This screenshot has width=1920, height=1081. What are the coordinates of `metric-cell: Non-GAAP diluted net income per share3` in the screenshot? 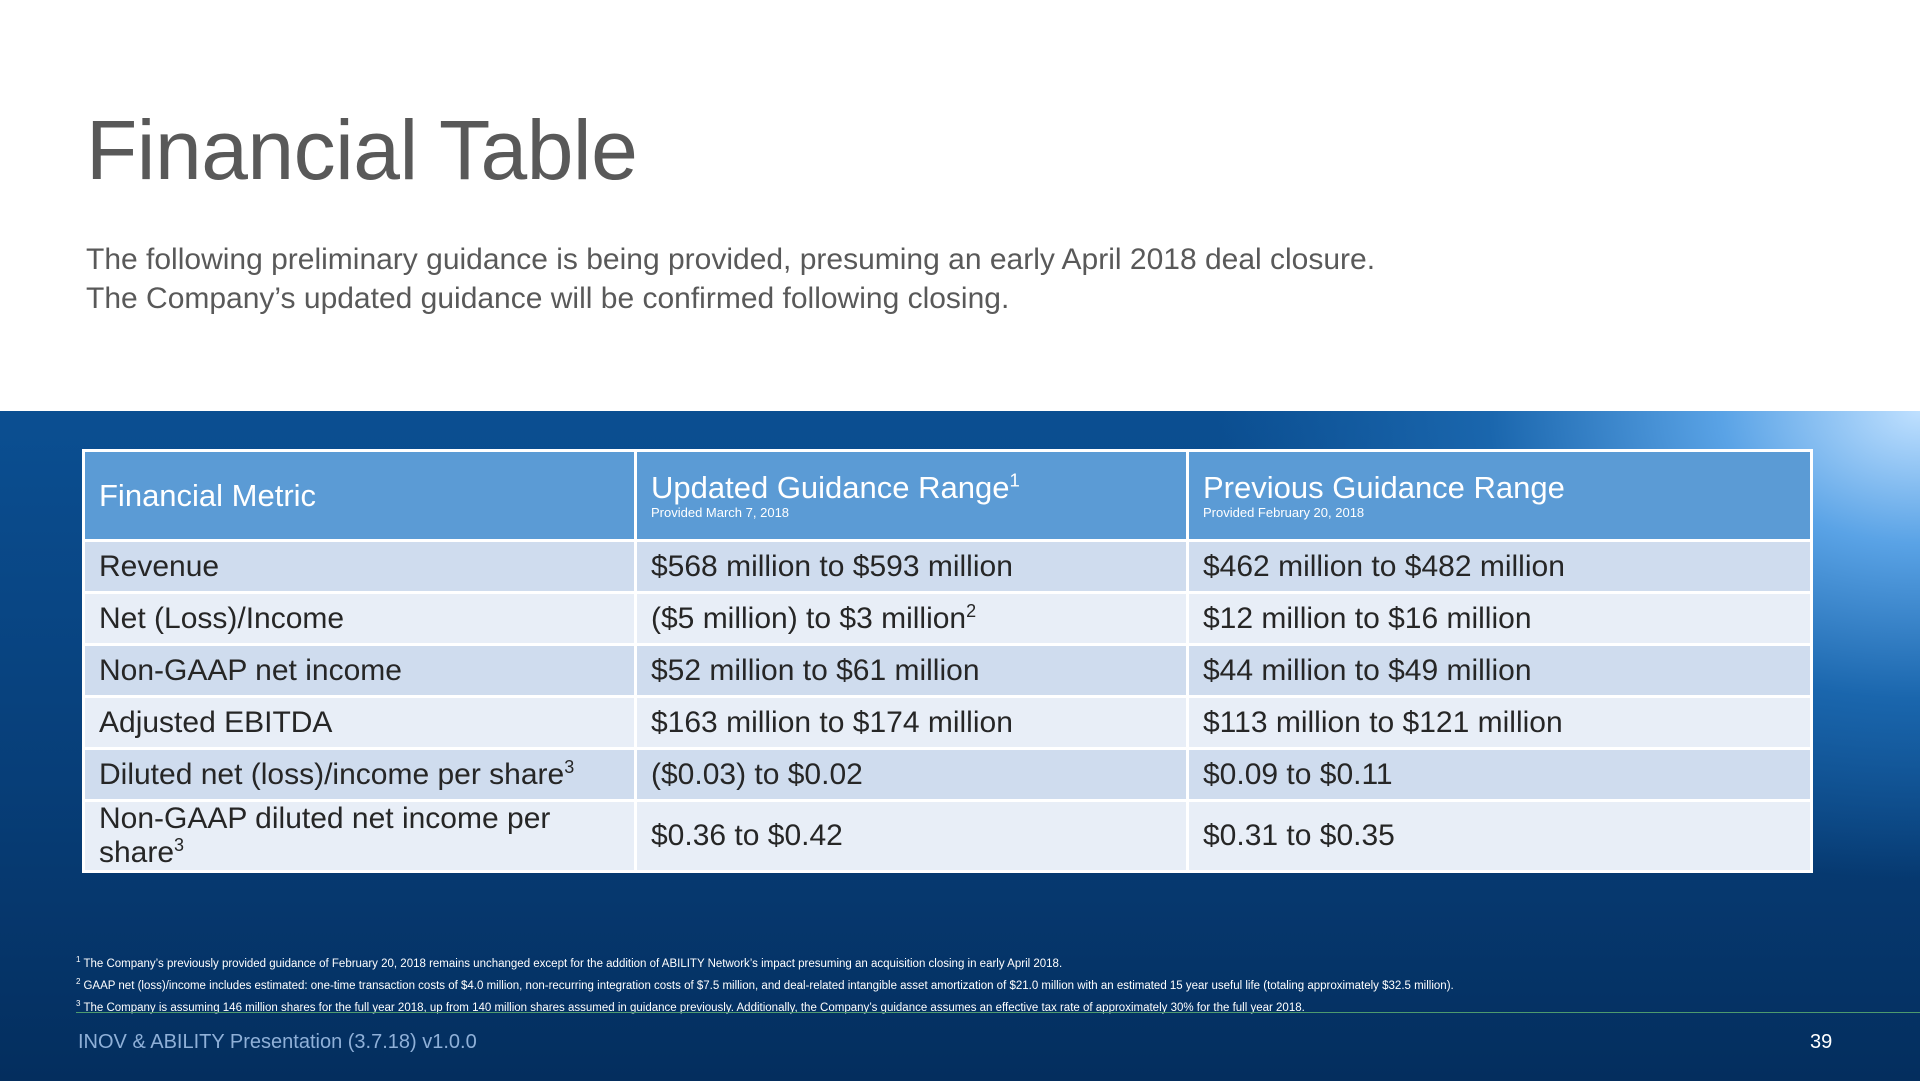 It's located at (359, 836).